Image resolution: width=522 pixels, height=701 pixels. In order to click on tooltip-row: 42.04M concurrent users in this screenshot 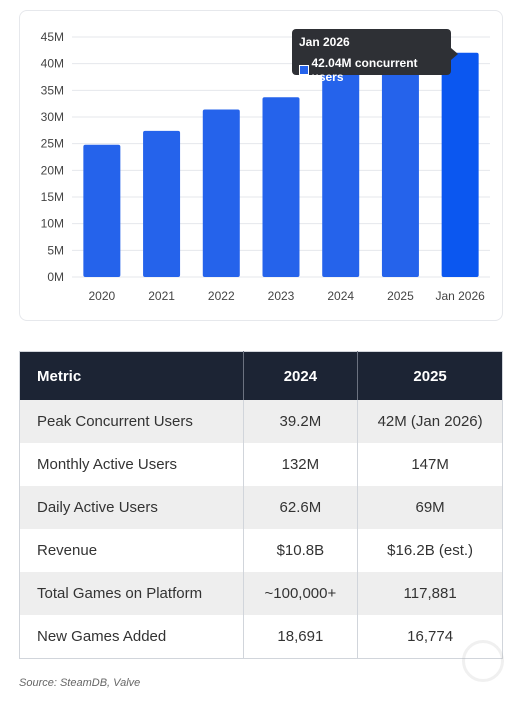, I will do `click(371, 70)`.